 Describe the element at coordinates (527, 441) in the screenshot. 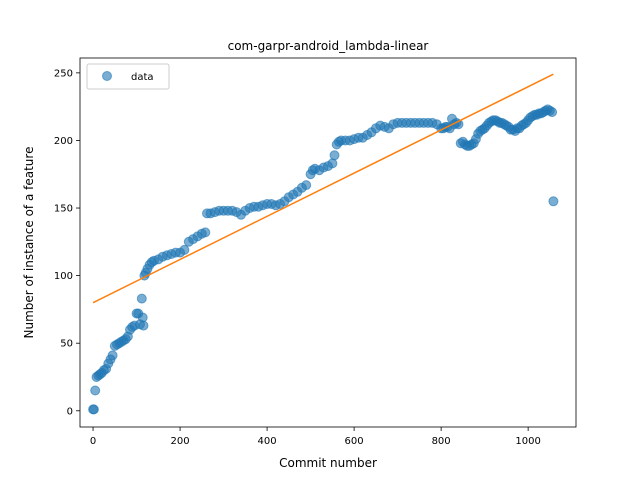

I see `x-tick-label: 1000` at that location.